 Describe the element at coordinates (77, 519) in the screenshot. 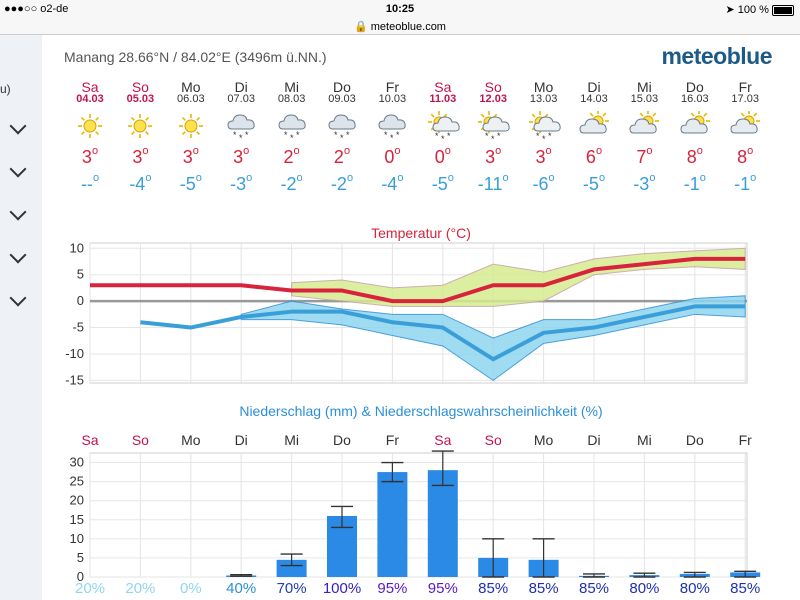

I see `y-tick-label: 15` at that location.